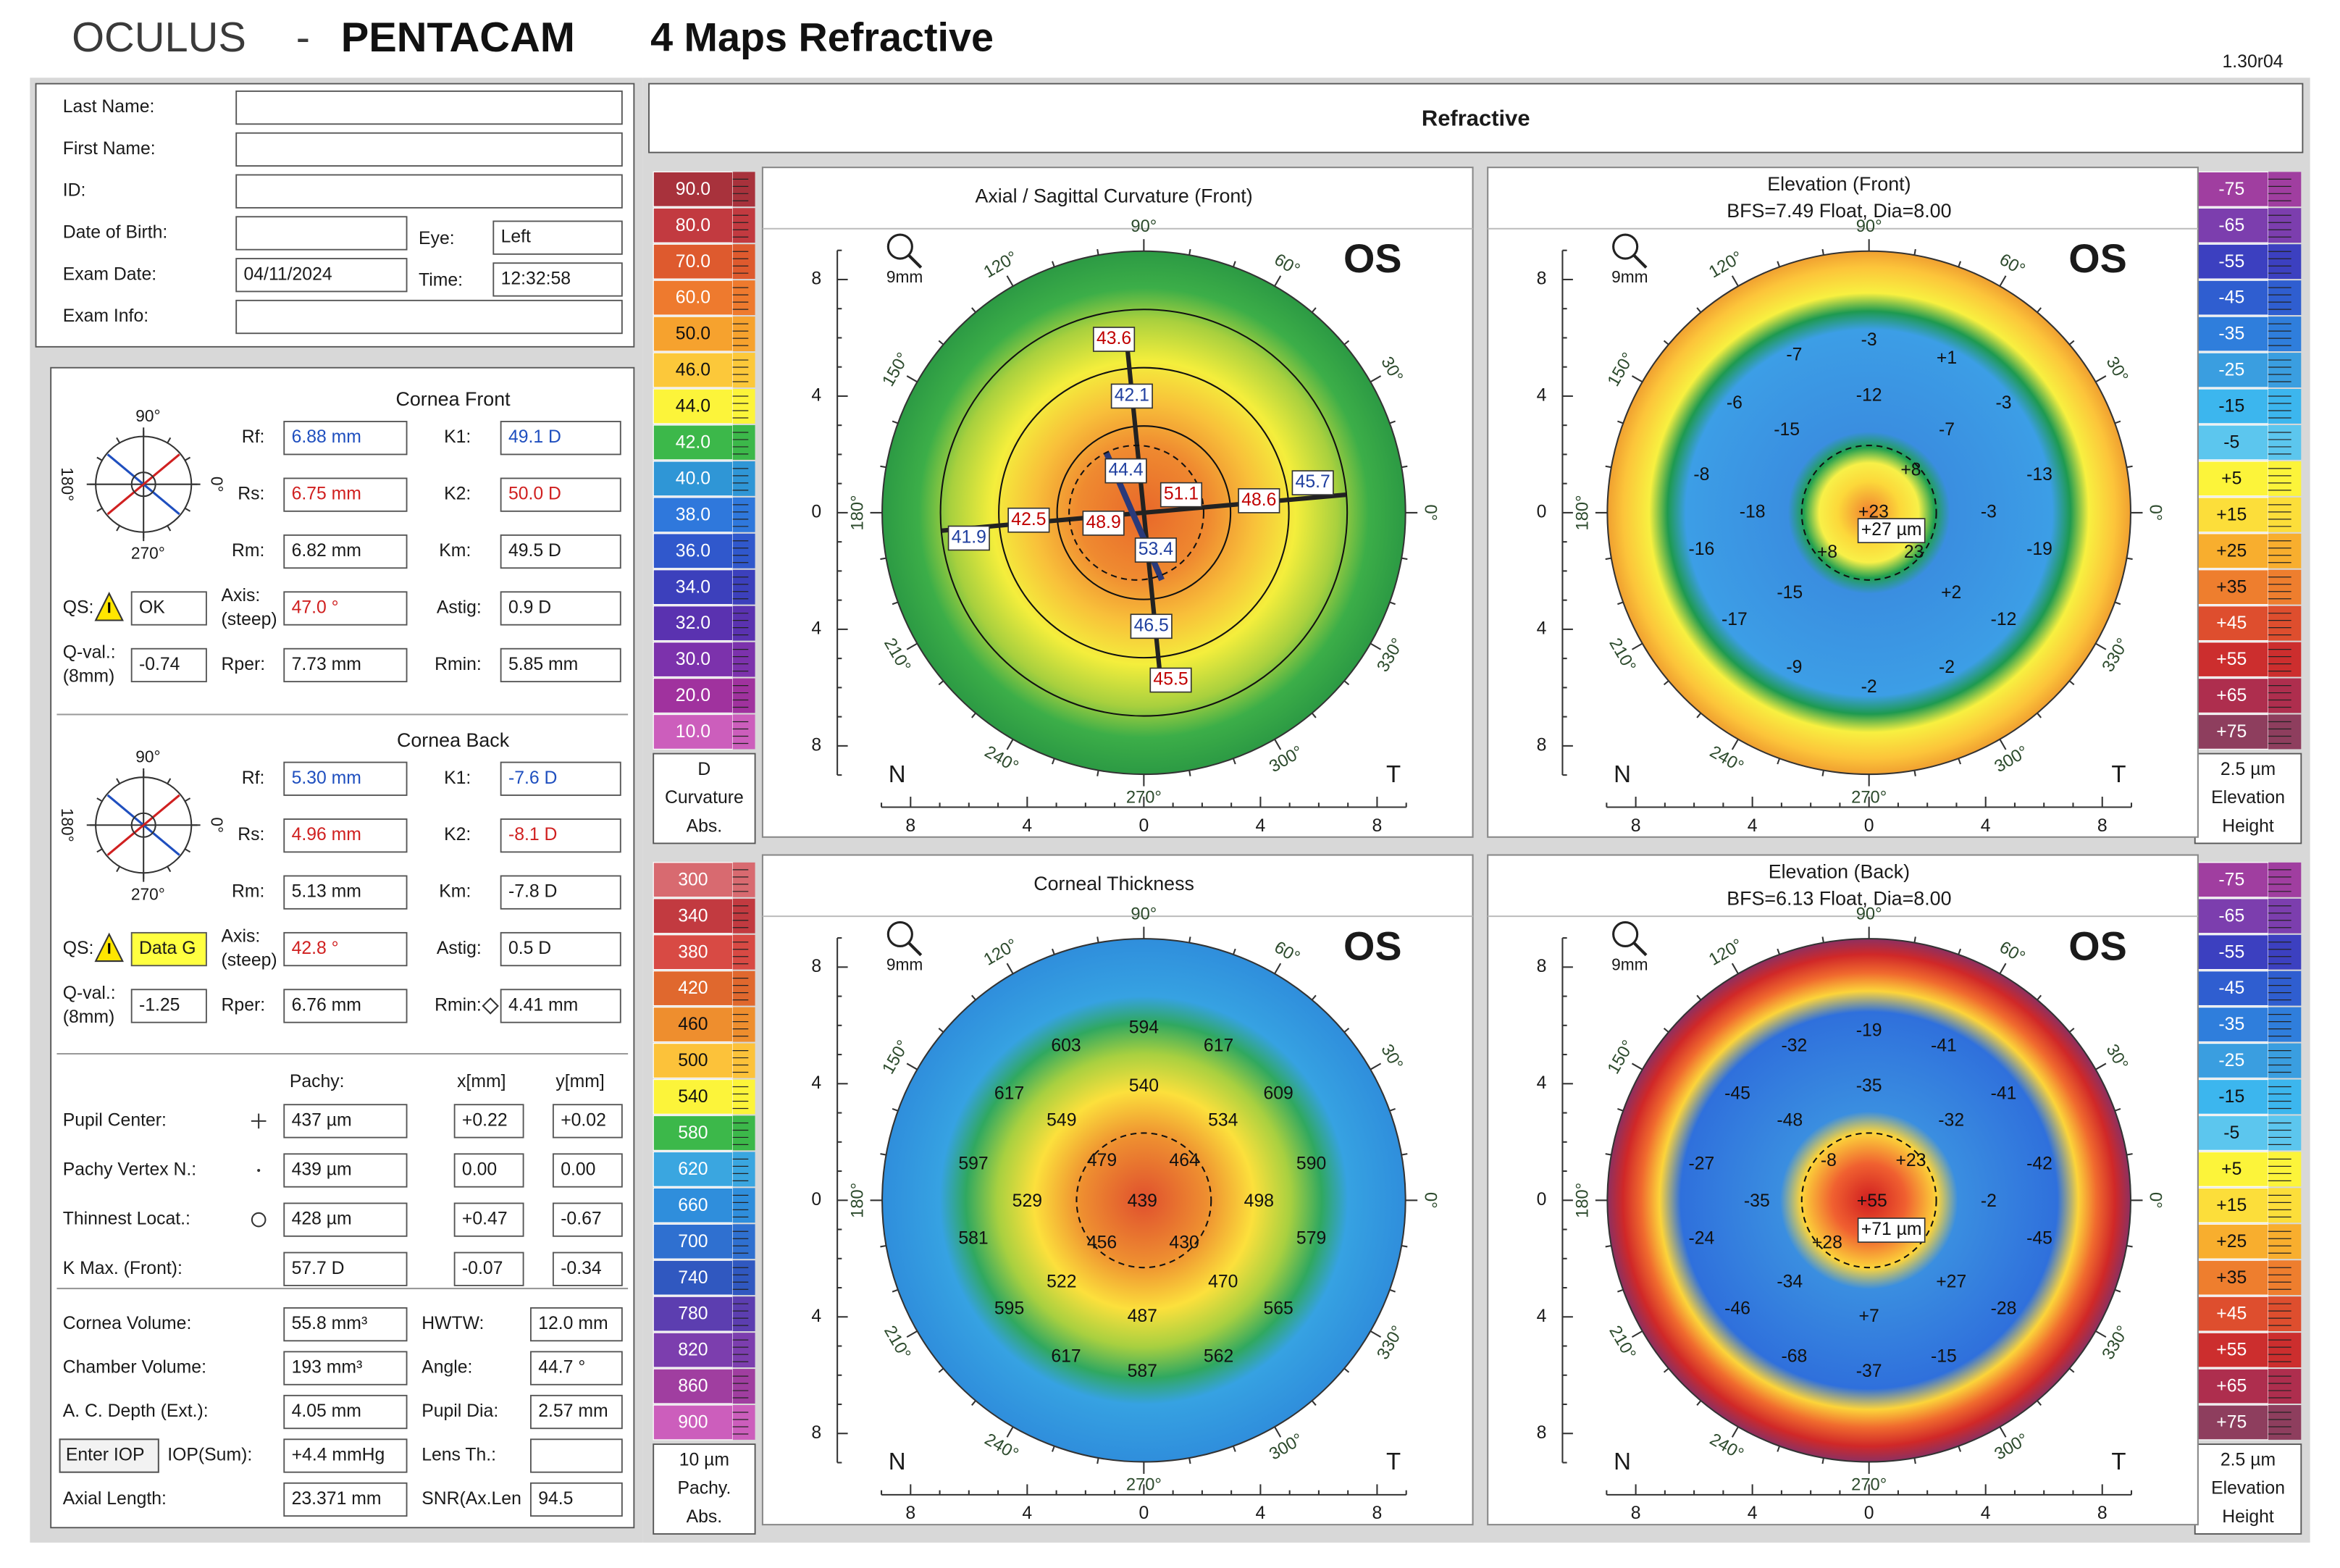 The height and width of the screenshot is (1568, 2340). What do you see at coordinates (248, 551) in the screenshot?
I see `field-label: Rm:` at bounding box center [248, 551].